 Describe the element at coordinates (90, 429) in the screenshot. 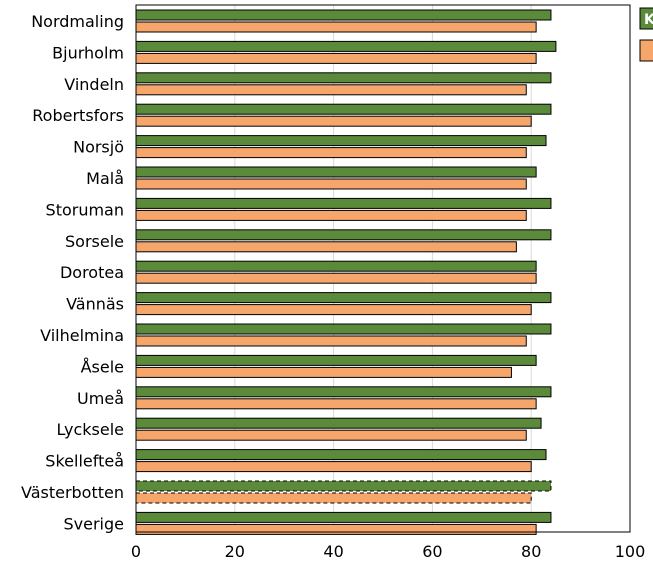

I see `category-label: Lycksele` at that location.